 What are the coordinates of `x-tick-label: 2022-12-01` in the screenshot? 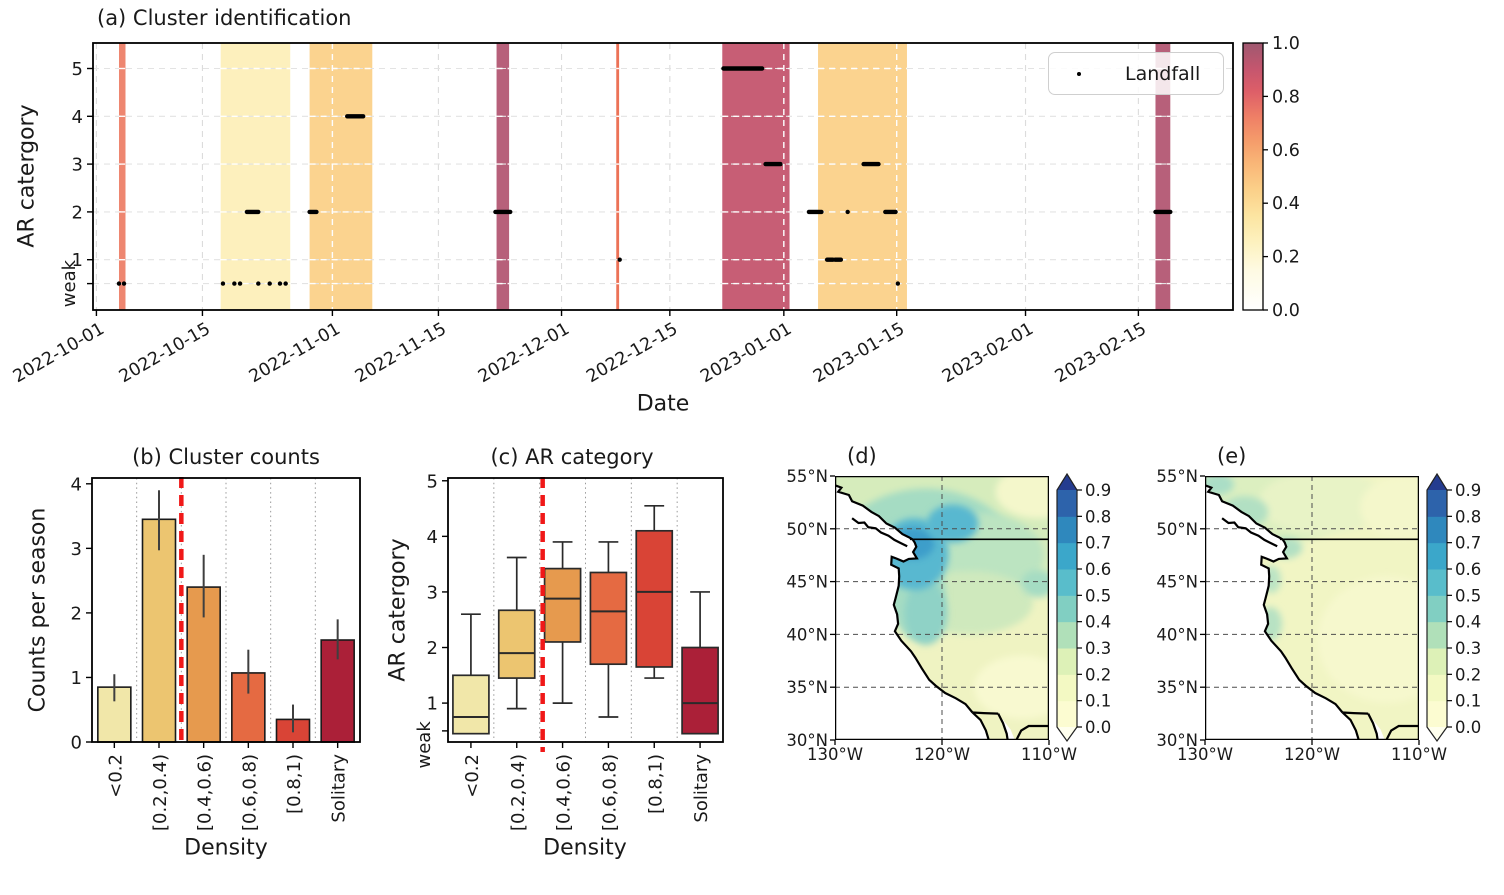 It's located at (524, 353).